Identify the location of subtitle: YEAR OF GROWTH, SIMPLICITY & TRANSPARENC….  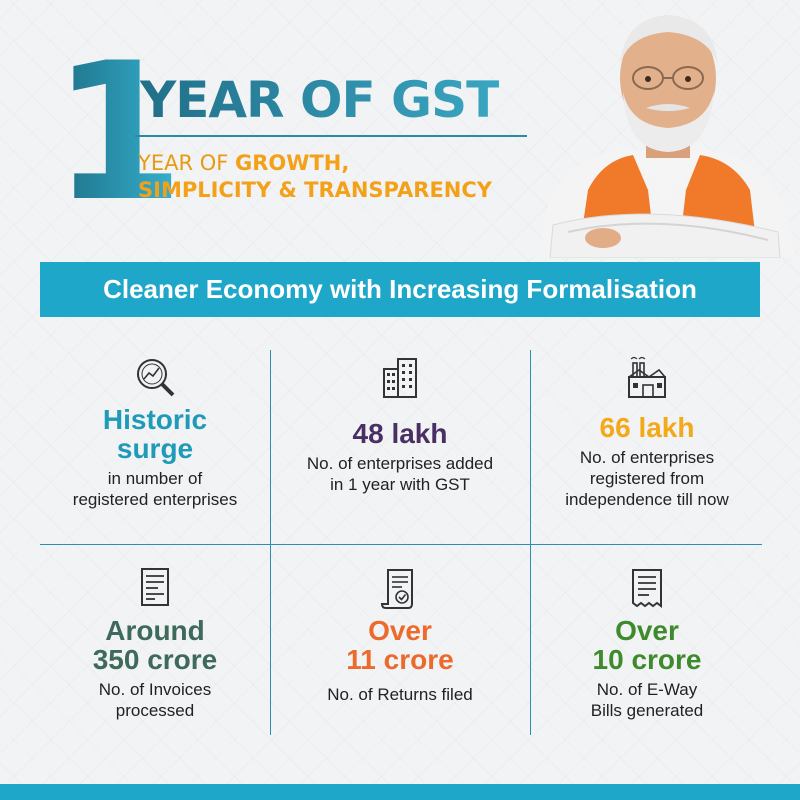
(315, 177).